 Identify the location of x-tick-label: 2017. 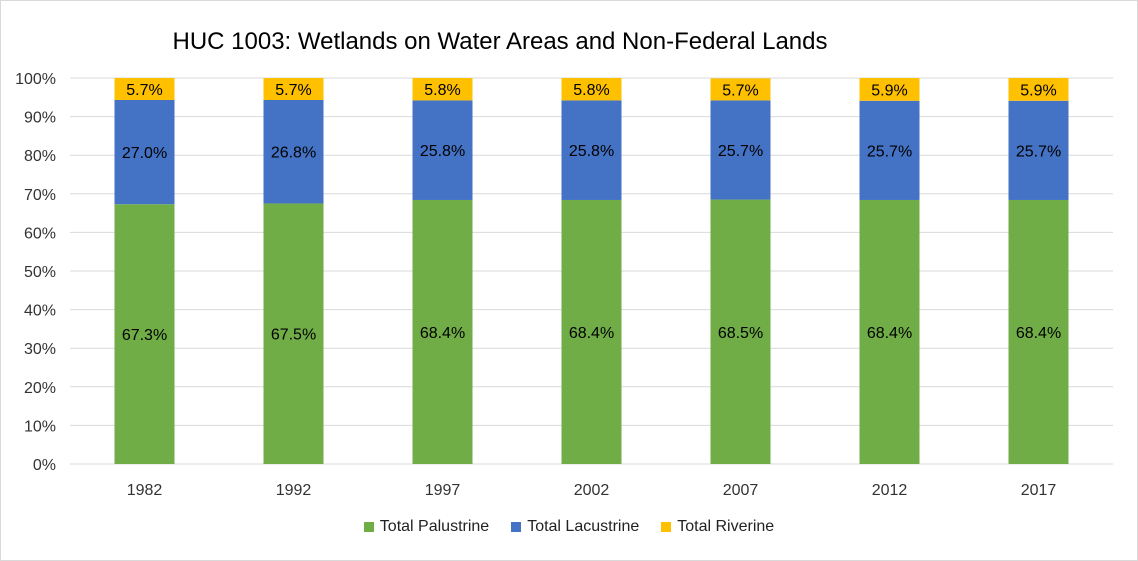
(1039, 490).